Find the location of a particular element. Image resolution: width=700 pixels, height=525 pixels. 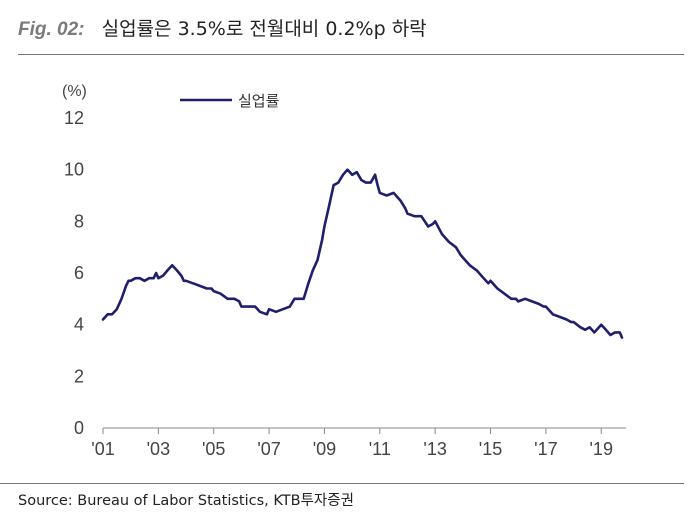

figure-label: Fig. 02: is located at coordinates (51, 29).